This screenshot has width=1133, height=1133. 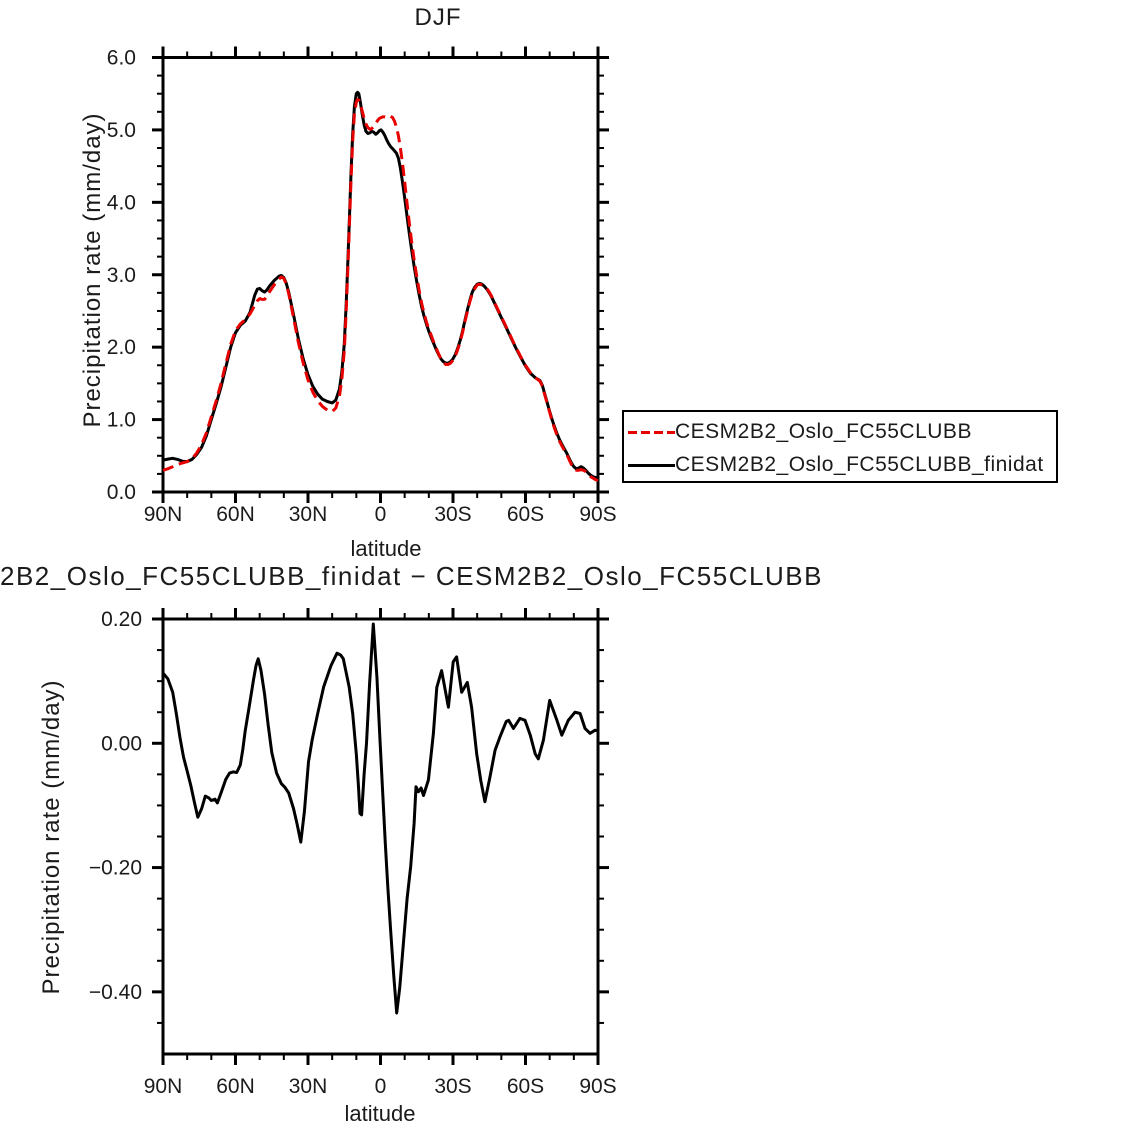 What do you see at coordinates (121, 202) in the screenshot?
I see `y-tick-label: 4.0` at bounding box center [121, 202].